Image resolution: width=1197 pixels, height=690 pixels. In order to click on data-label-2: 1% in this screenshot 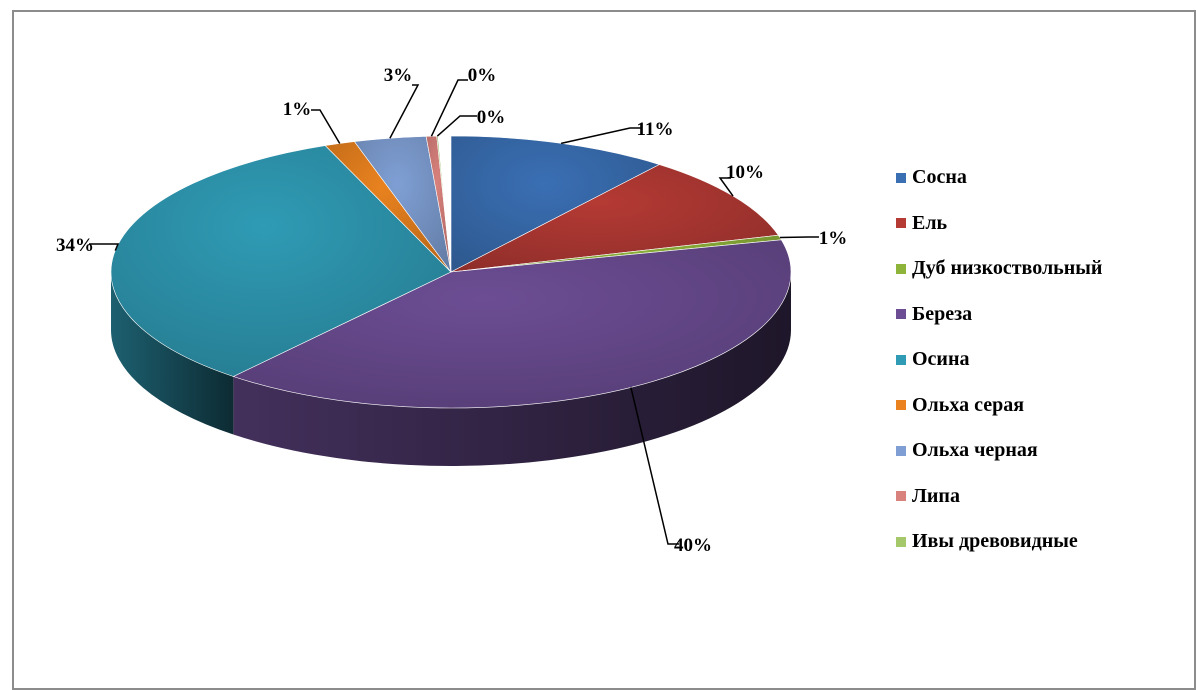, I will do `click(833, 238)`.